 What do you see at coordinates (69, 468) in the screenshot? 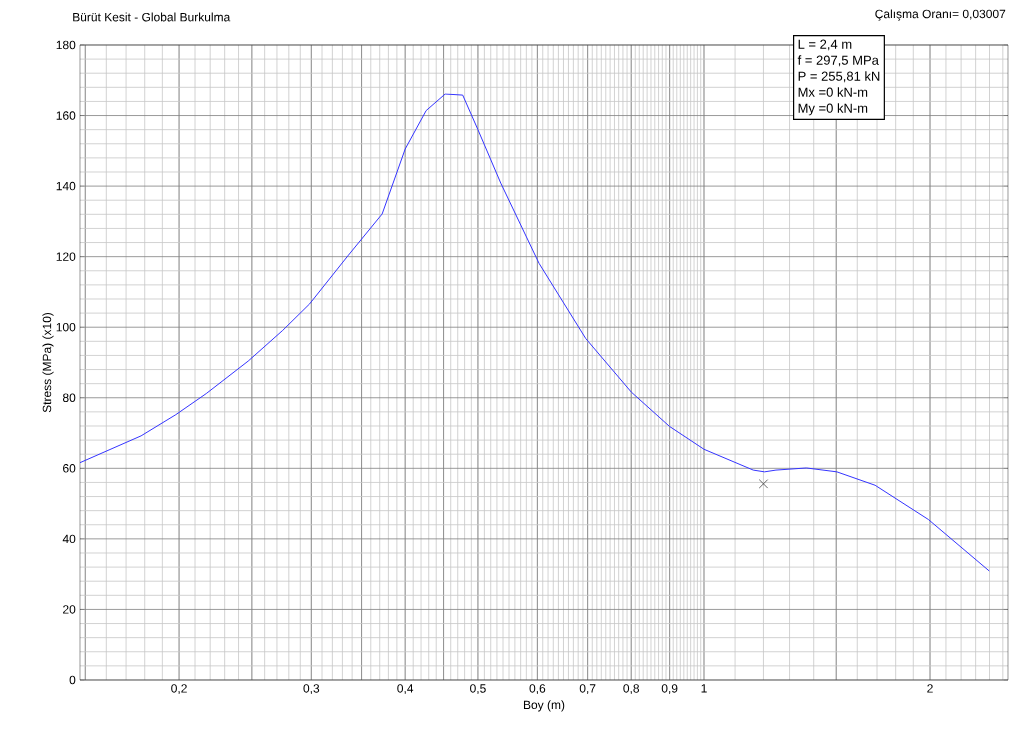
I see `y-tick-label: 60` at bounding box center [69, 468].